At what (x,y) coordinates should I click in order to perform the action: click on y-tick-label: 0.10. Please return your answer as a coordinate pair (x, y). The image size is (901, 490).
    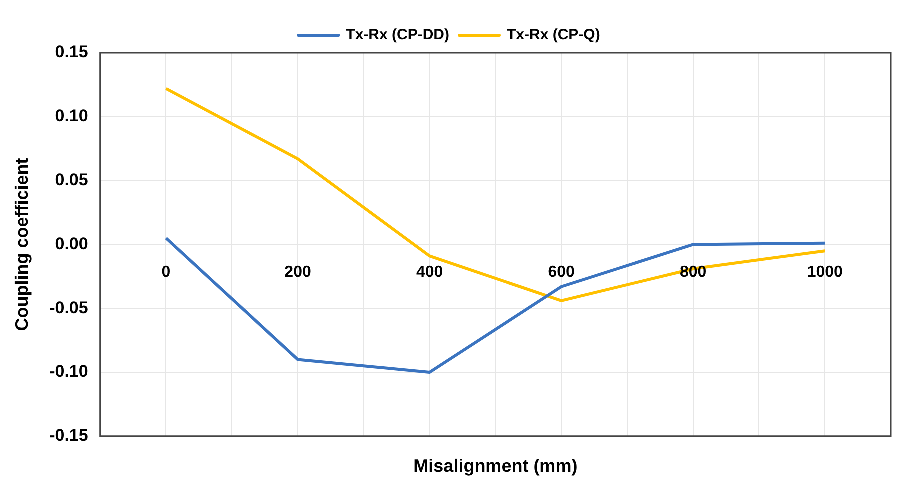
    Looking at the image, I should click on (71, 116).